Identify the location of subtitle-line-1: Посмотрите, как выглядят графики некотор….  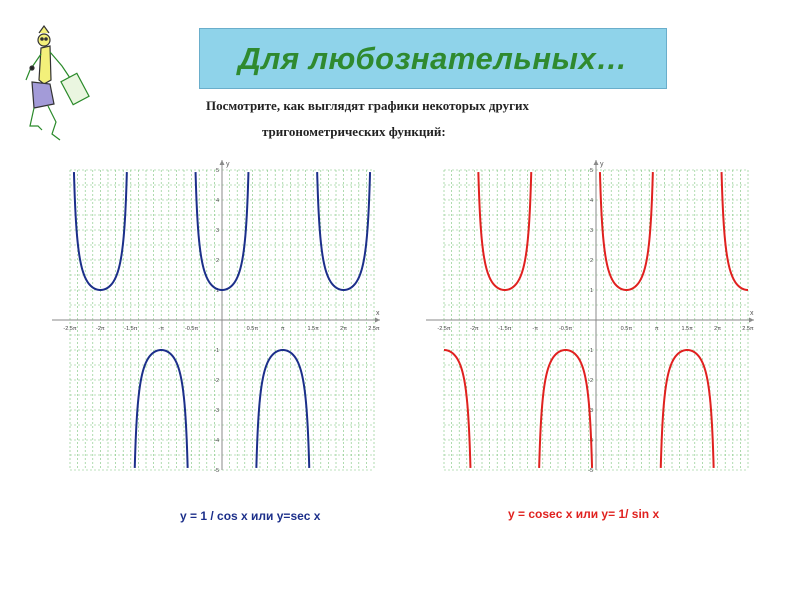
(367, 105).